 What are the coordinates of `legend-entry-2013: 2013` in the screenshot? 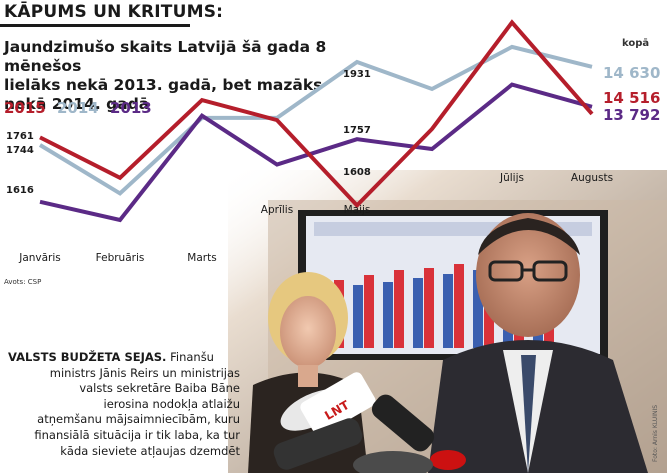 It's located at (130, 108).